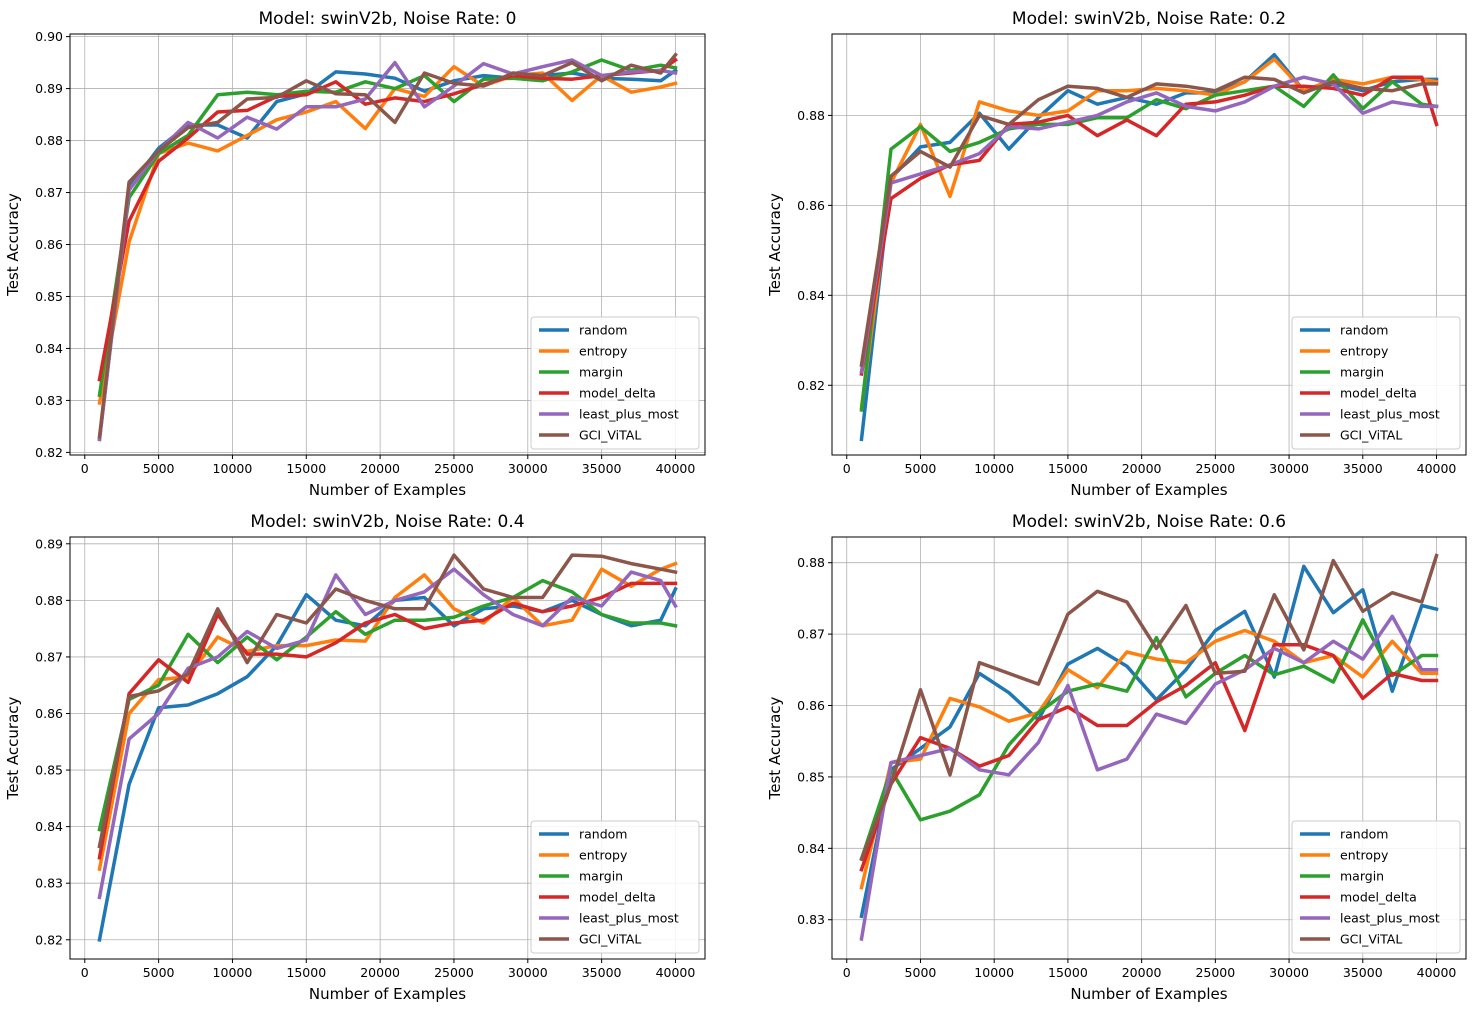  What do you see at coordinates (49, 826) in the screenshot?
I see `y-tick-label: 0.84` at bounding box center [49, 826].